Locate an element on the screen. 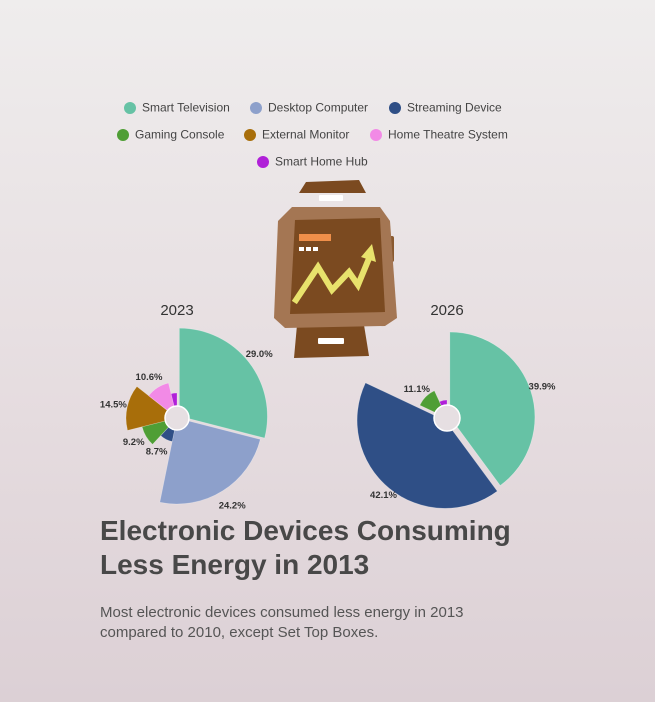  pie-title: 2026 is located at coordinates (446, 310).